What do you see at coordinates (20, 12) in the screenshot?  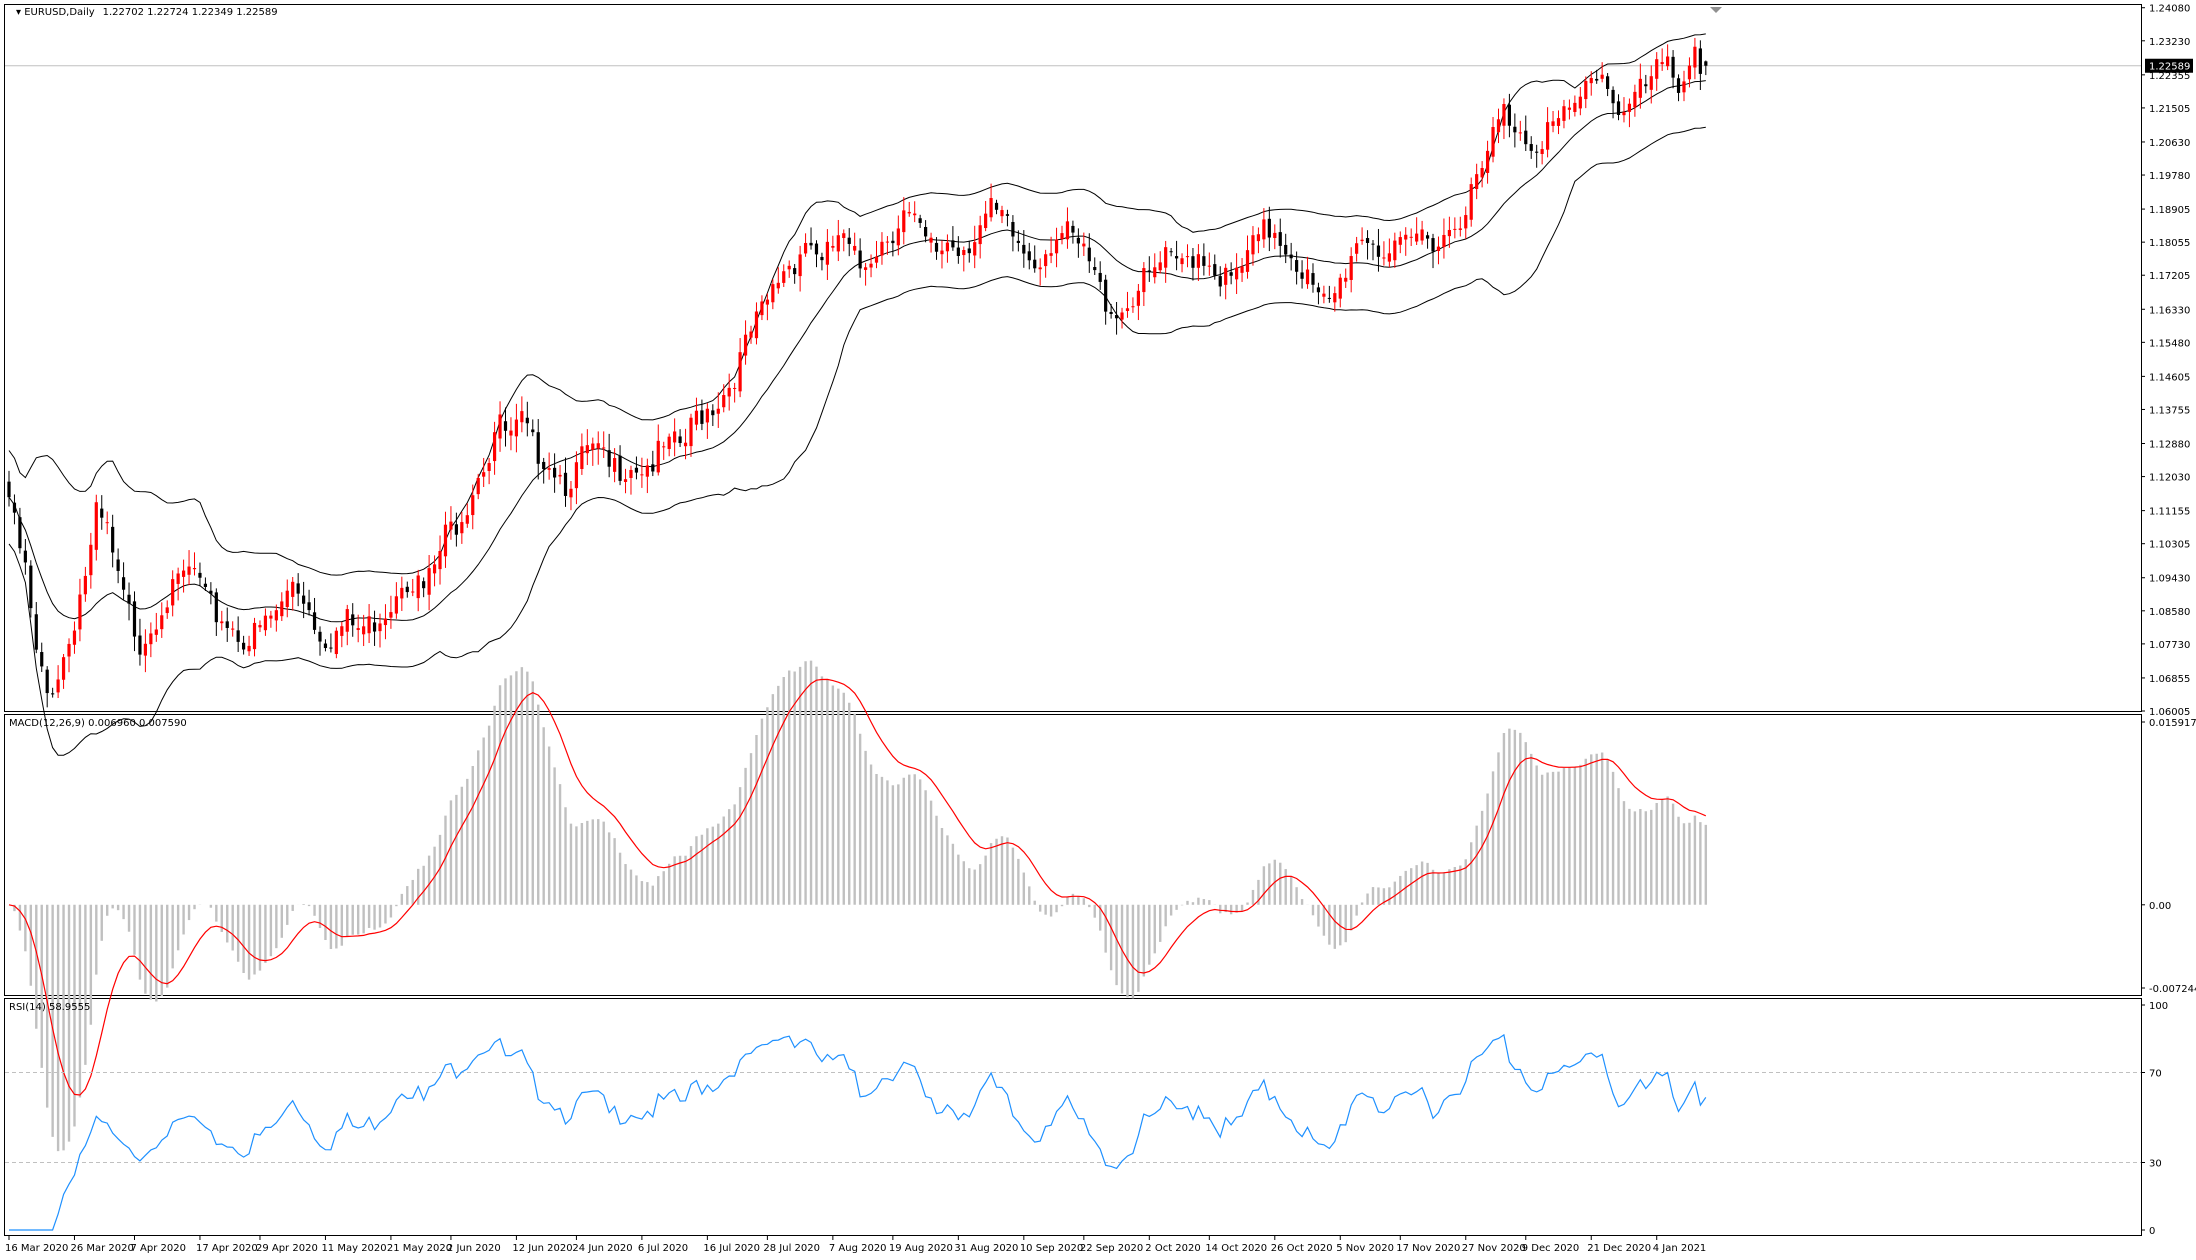 I see `menu-triangle-icon: ▾` at bounding box center [20, 12].